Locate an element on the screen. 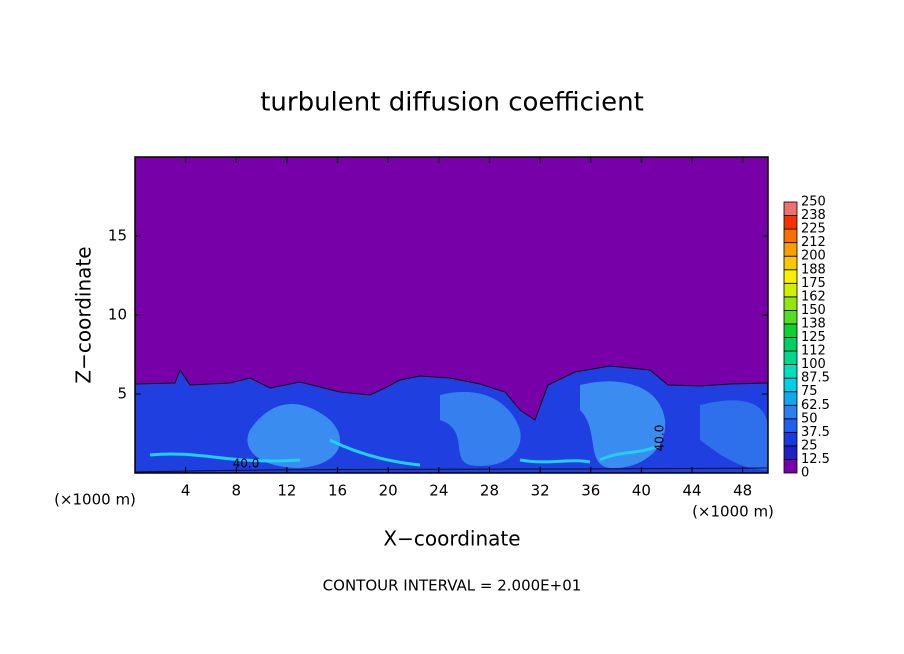 The width and height of the screenshot is (904, 654). x-tick-label: 12 is located at coordinates (286, 491).